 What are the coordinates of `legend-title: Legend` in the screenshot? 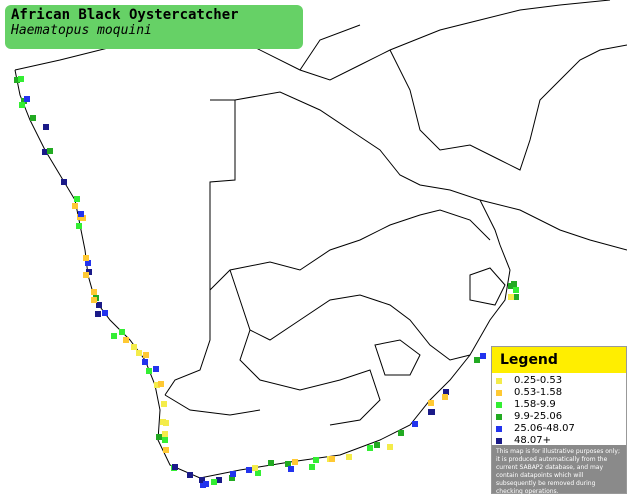 It's located at (559, 360).